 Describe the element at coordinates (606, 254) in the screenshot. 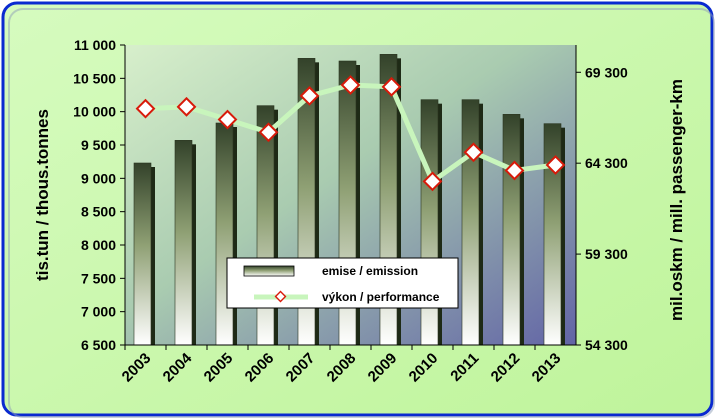

I see `y-right-tick-label: 59 300` at that location.